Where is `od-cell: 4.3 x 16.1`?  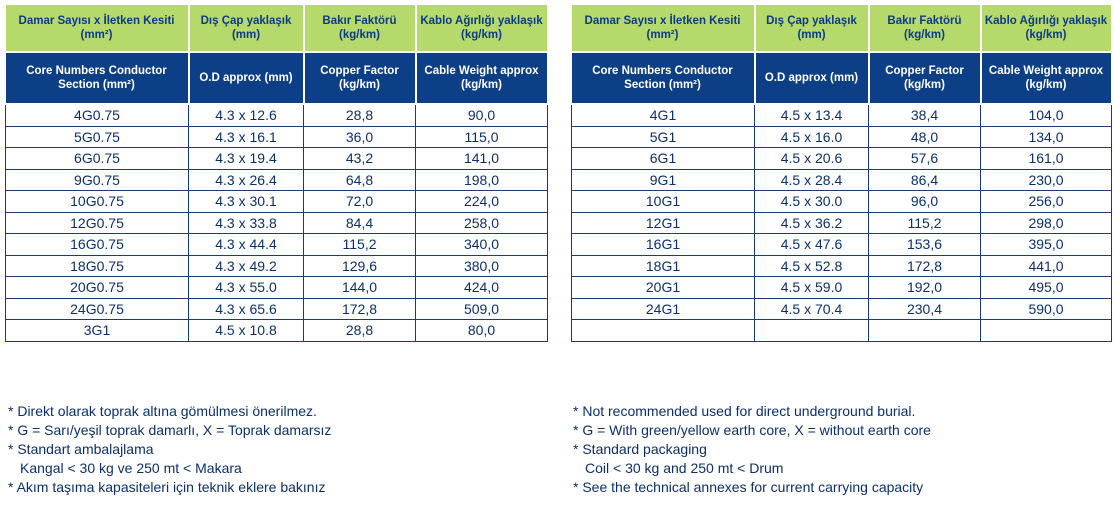 od-cell: 4.3 x 16.1 is located at coordinates (246, 136).